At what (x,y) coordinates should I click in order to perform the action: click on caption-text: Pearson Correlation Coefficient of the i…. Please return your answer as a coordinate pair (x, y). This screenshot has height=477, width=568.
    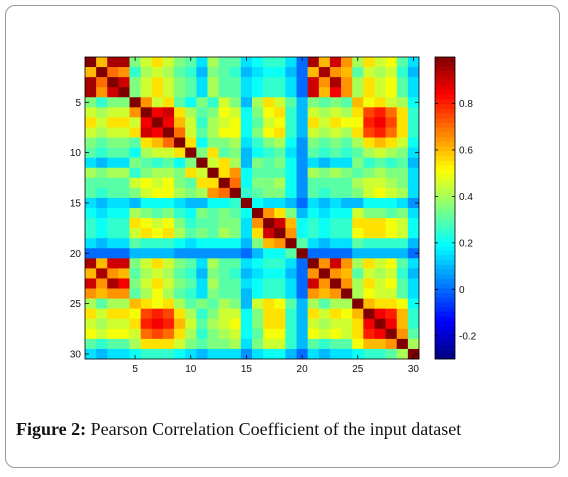
    Looking at the image, I should click on (274, 429).